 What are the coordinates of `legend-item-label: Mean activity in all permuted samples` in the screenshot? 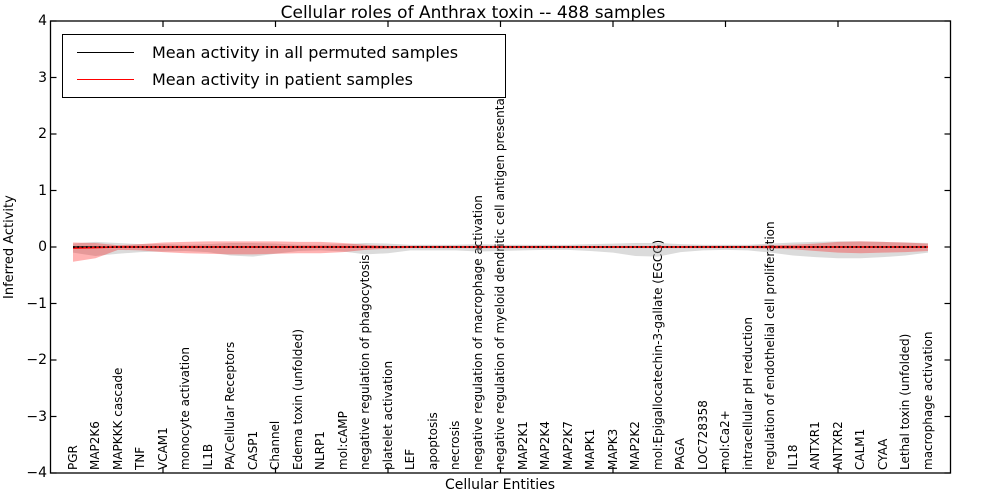 It's located at (305, 52).